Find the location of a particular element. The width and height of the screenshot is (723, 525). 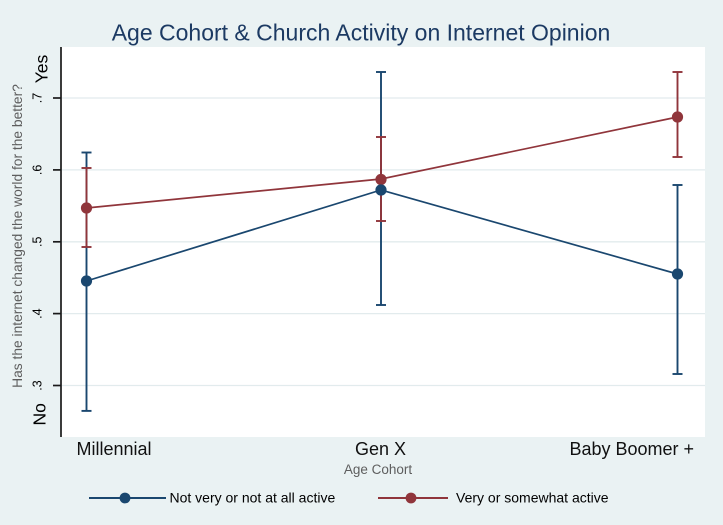

svg-text: Very or somewhat active is located at coordinates (532, 498).